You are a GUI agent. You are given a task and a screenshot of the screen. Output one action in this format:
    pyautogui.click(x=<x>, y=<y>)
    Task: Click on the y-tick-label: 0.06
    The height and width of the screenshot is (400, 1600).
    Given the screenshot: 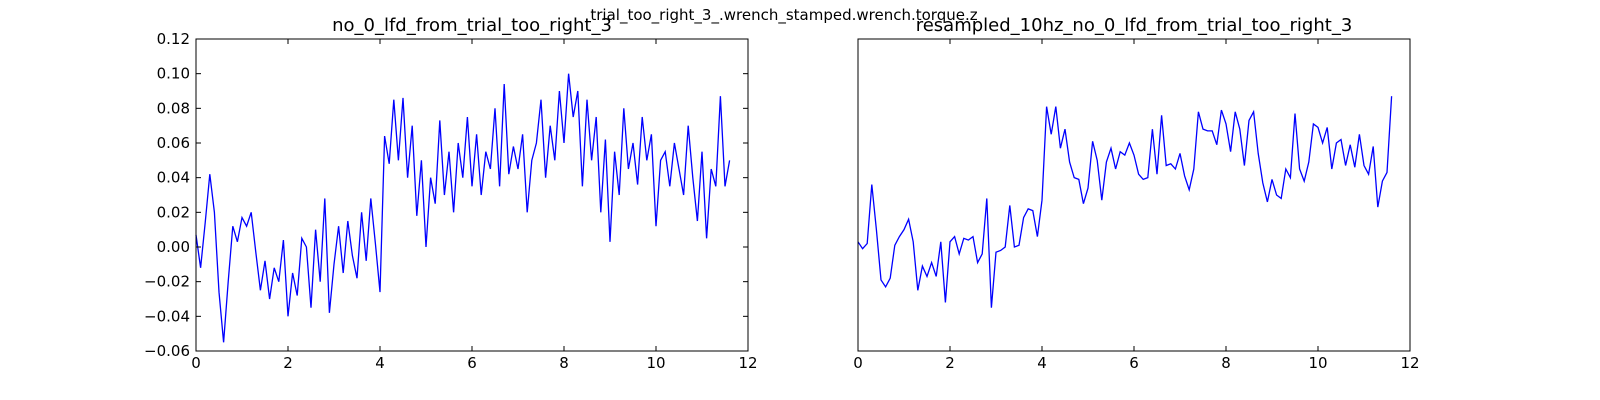 What is the action you would take?
    pyautogui.click(x=173, y=143)
    